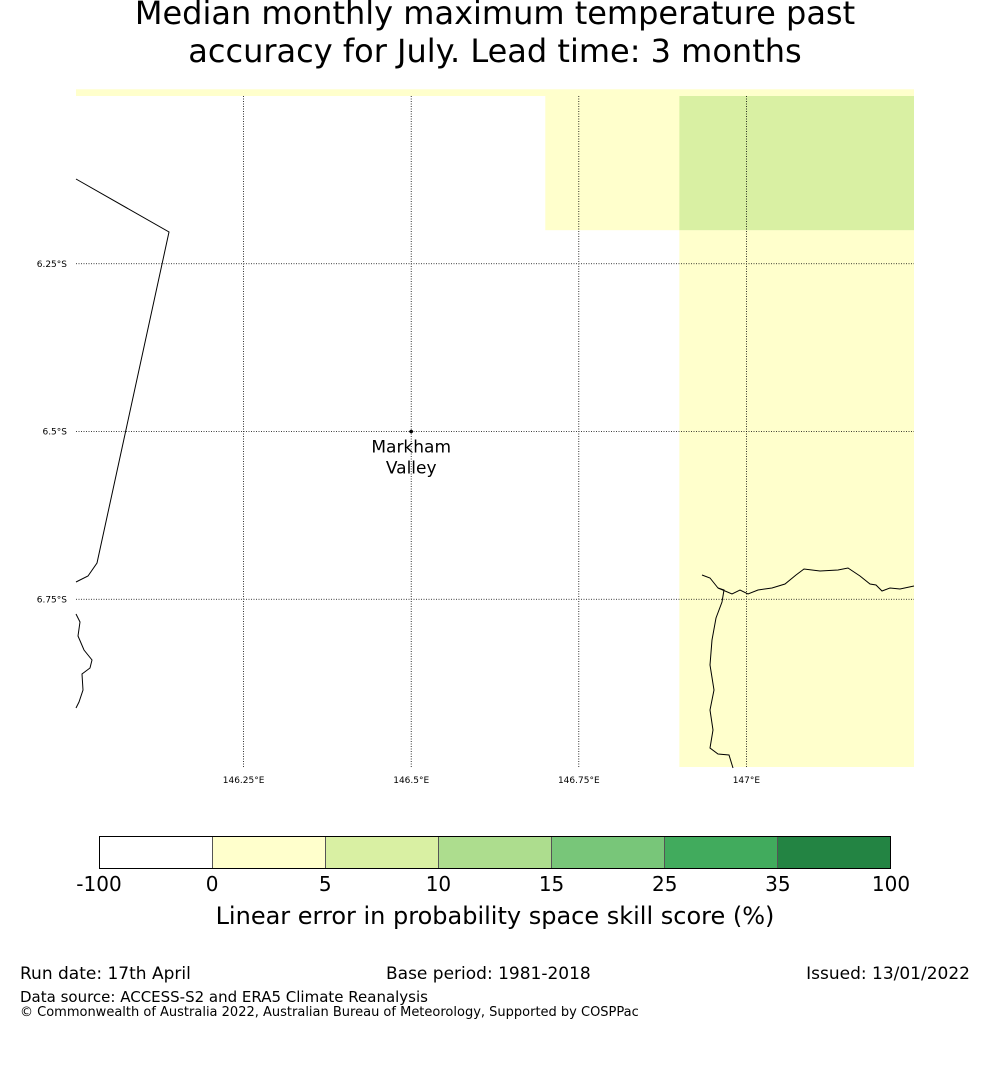 The height and width of the screenshot is (1065, 990). What do you see at coordinates (325, 884) in the screenshot?
I see `colorbar-tick-2: 5` at bounding box center [325, 884].